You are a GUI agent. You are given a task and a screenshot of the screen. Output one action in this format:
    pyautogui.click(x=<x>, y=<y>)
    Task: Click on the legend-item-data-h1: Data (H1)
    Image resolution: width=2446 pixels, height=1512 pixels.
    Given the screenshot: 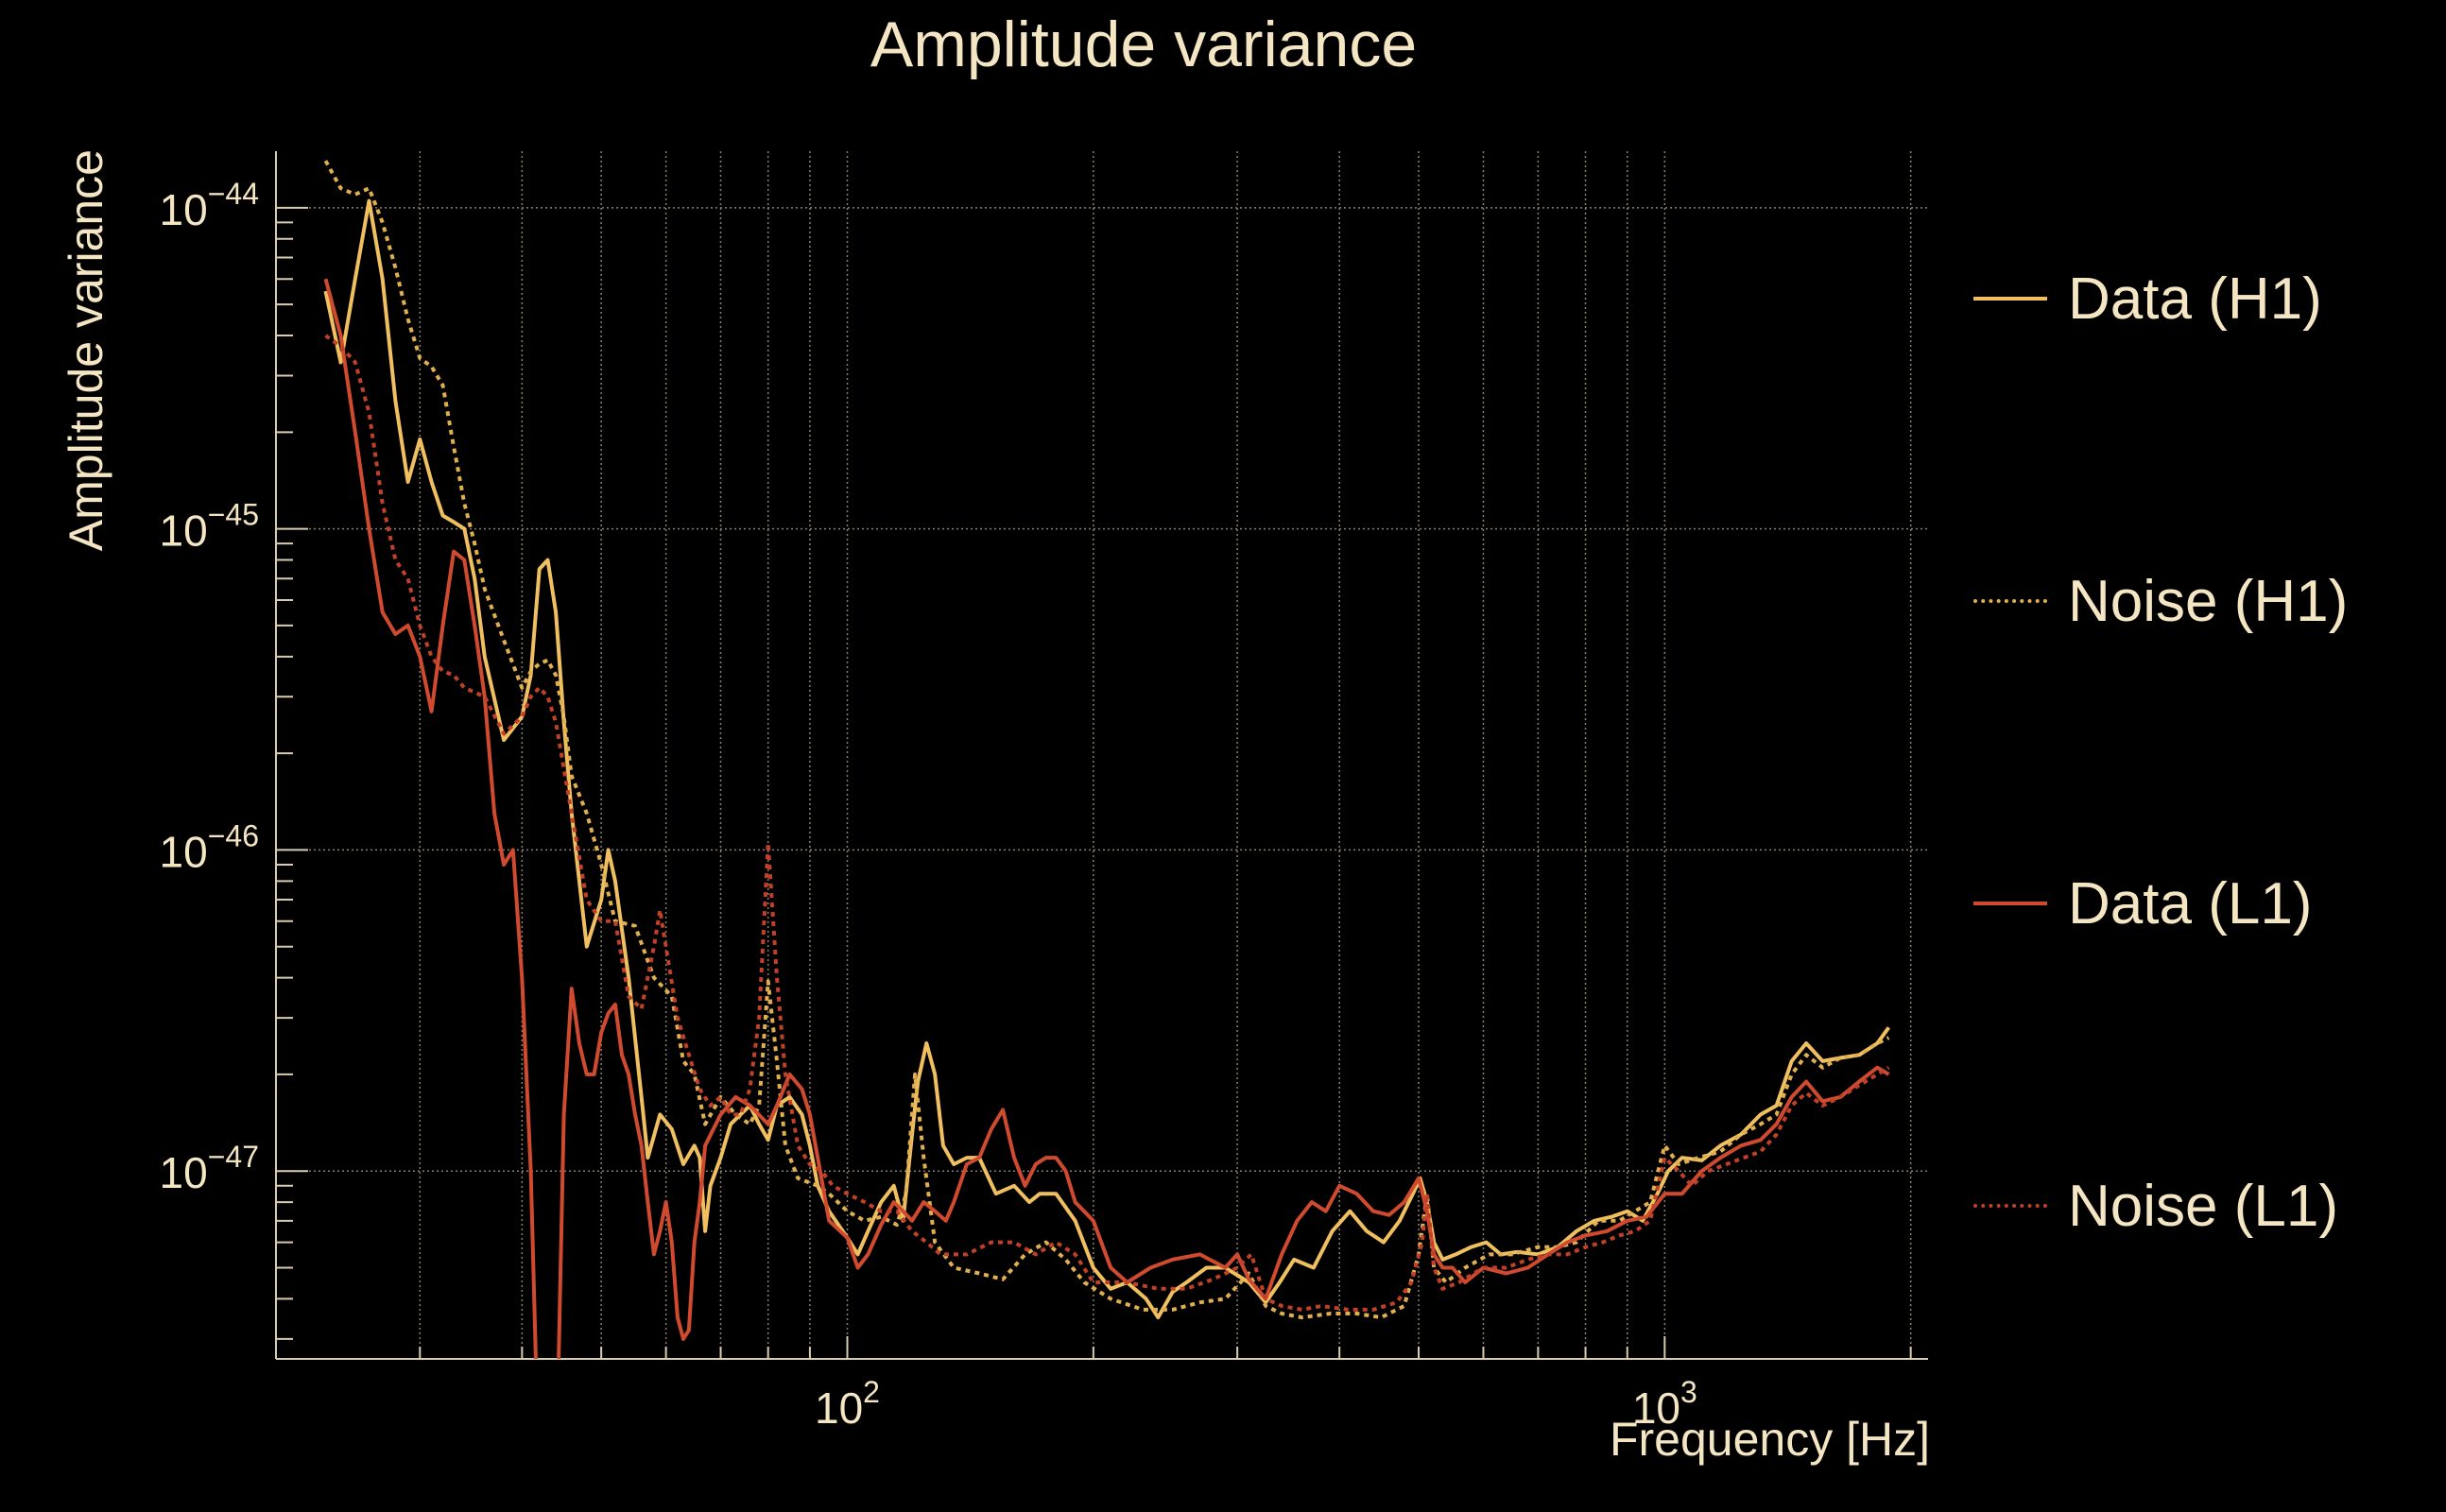 What is the action you would take?
    pyautogui.click(x=2194, y=299)
    